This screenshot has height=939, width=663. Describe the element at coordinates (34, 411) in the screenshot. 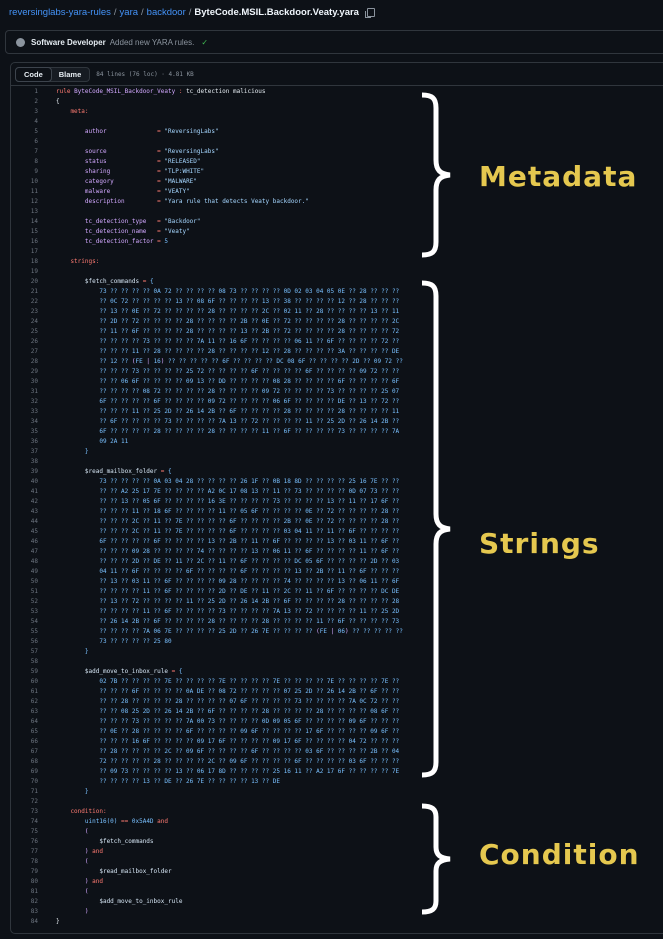

I see `line-number: 33` at that location.